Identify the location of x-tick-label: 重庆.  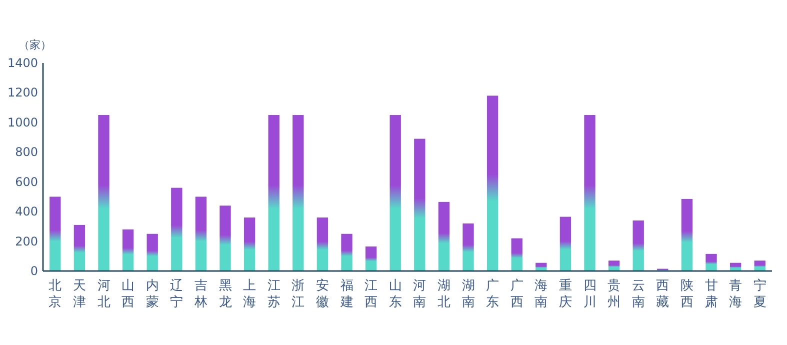
(565, 294).